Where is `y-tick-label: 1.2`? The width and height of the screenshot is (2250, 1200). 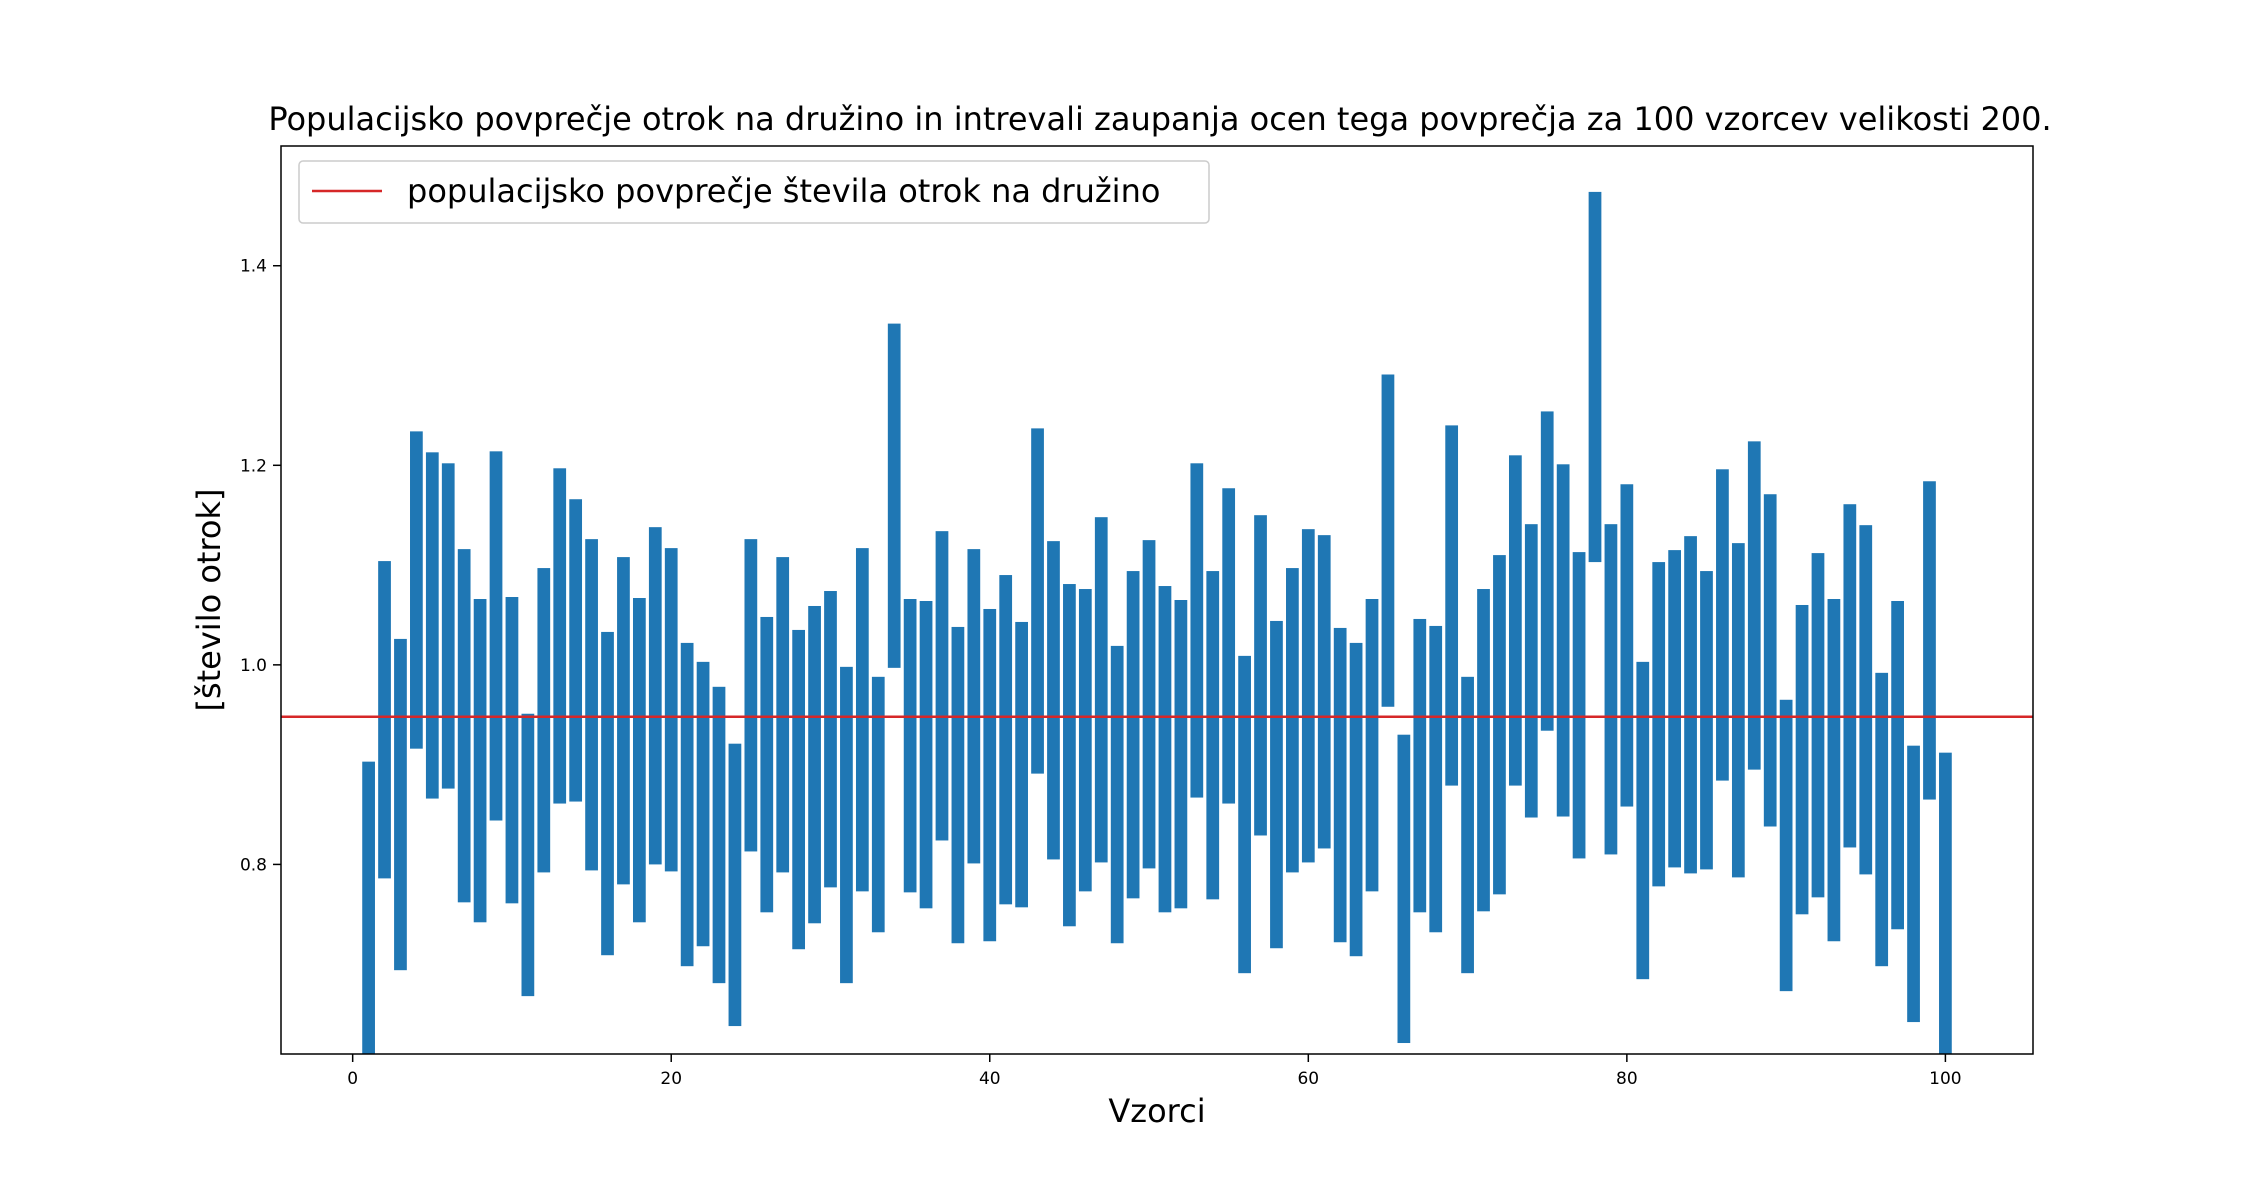
y-tick-label: 1.2 is located at coordinates (253, 466).